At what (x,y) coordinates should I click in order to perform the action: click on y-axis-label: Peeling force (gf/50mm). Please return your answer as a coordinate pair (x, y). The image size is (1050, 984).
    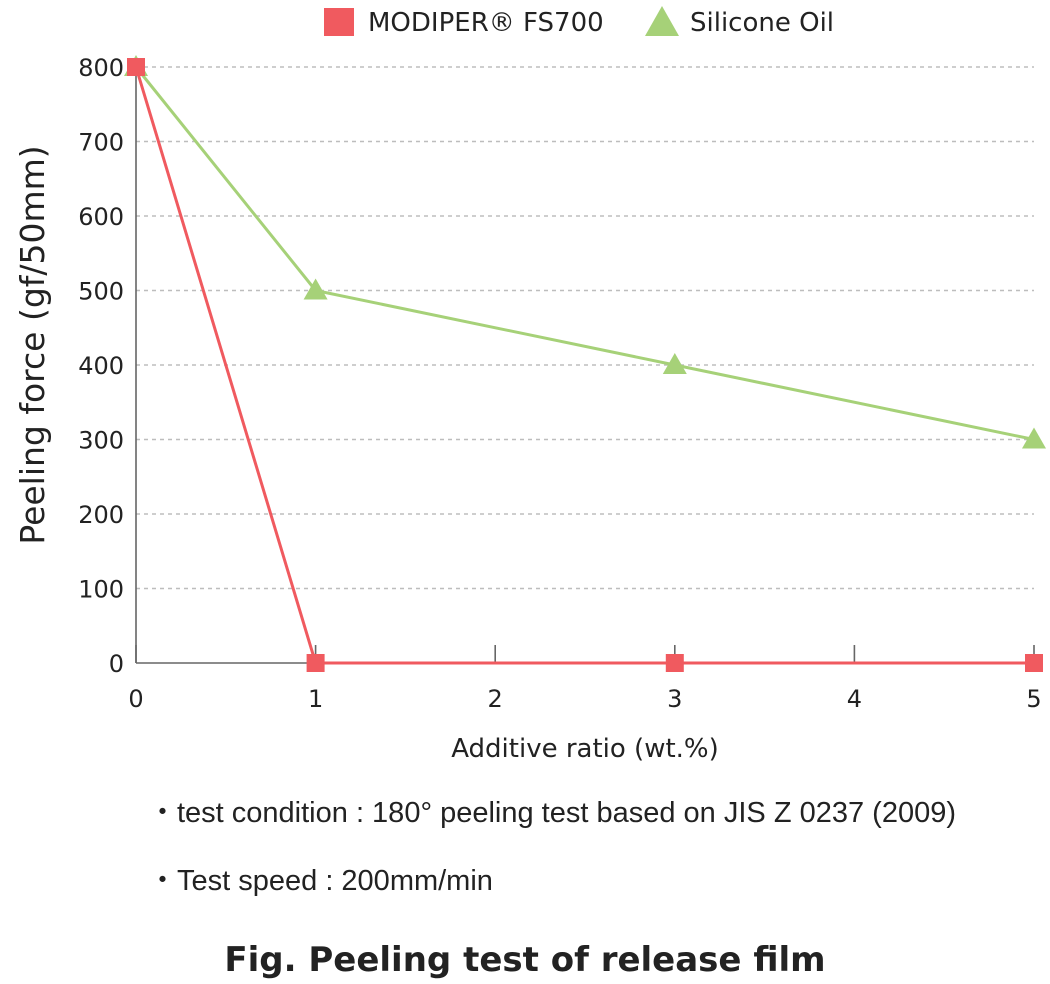
    Looking at the image, I should click on (32, 344).